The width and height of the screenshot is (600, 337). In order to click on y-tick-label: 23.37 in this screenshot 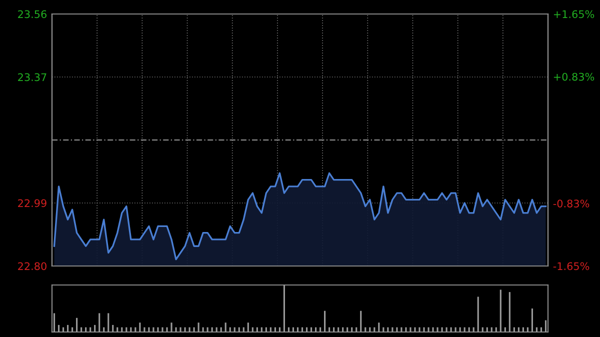, I will do `click(32, 77)`.